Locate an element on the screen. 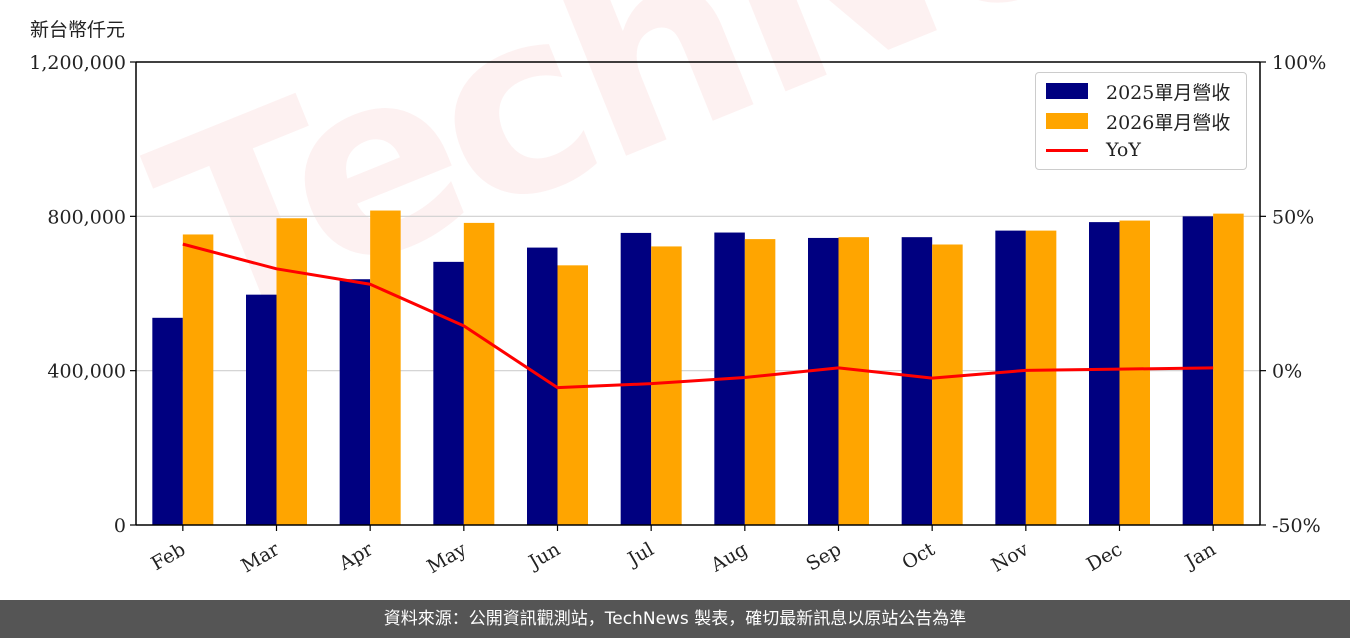  bar-2026單月營收-Nov is located at coordinates (1041, 377).